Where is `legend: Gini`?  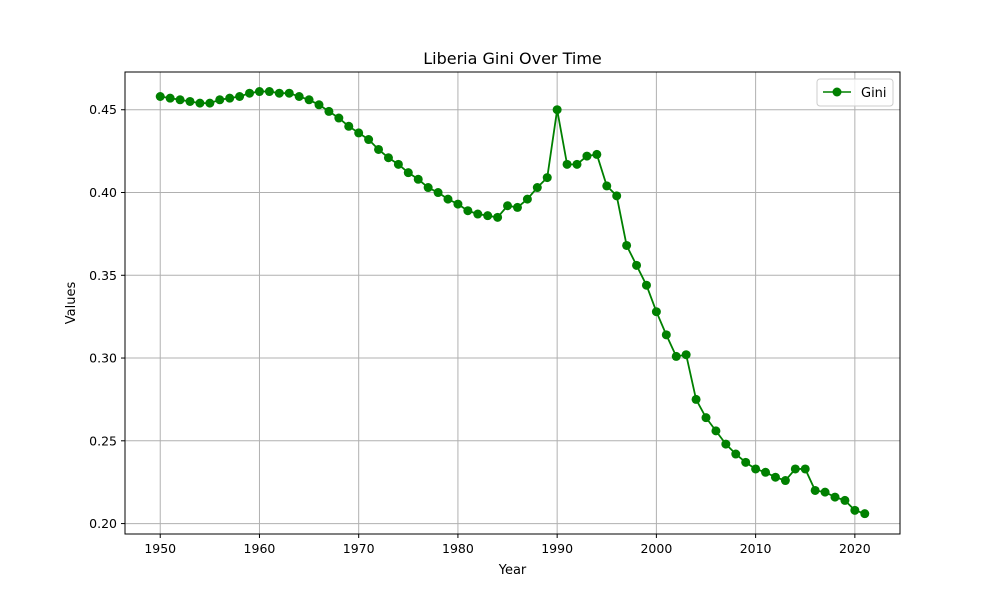 legend: Gini is located at coordinates (855, 92).